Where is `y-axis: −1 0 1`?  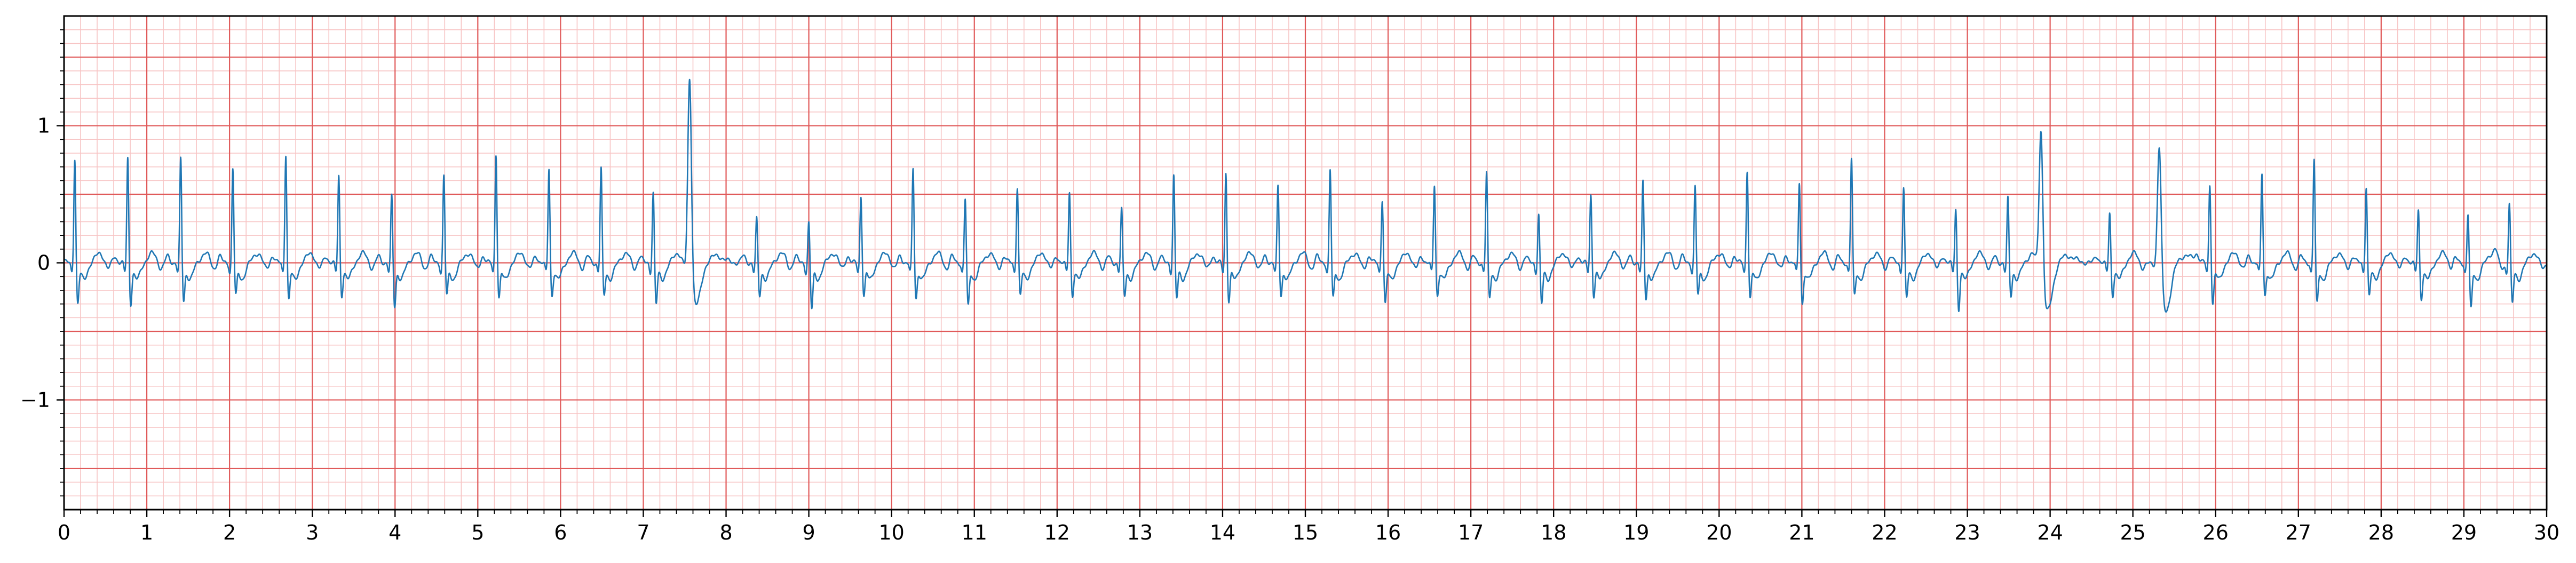 y-axis: −1 0 1 is located at coordinates (42, 263).